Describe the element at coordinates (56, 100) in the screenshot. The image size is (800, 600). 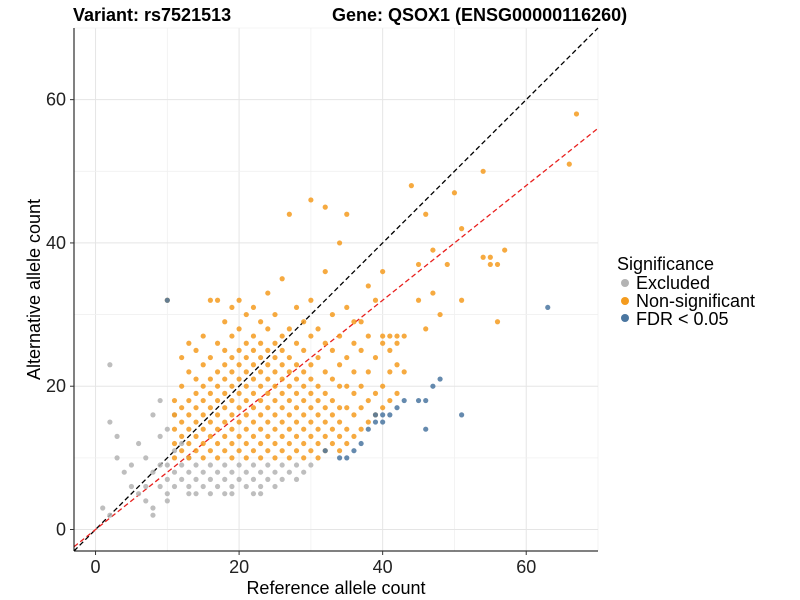
I see `y-tick-label: 60` at that location.